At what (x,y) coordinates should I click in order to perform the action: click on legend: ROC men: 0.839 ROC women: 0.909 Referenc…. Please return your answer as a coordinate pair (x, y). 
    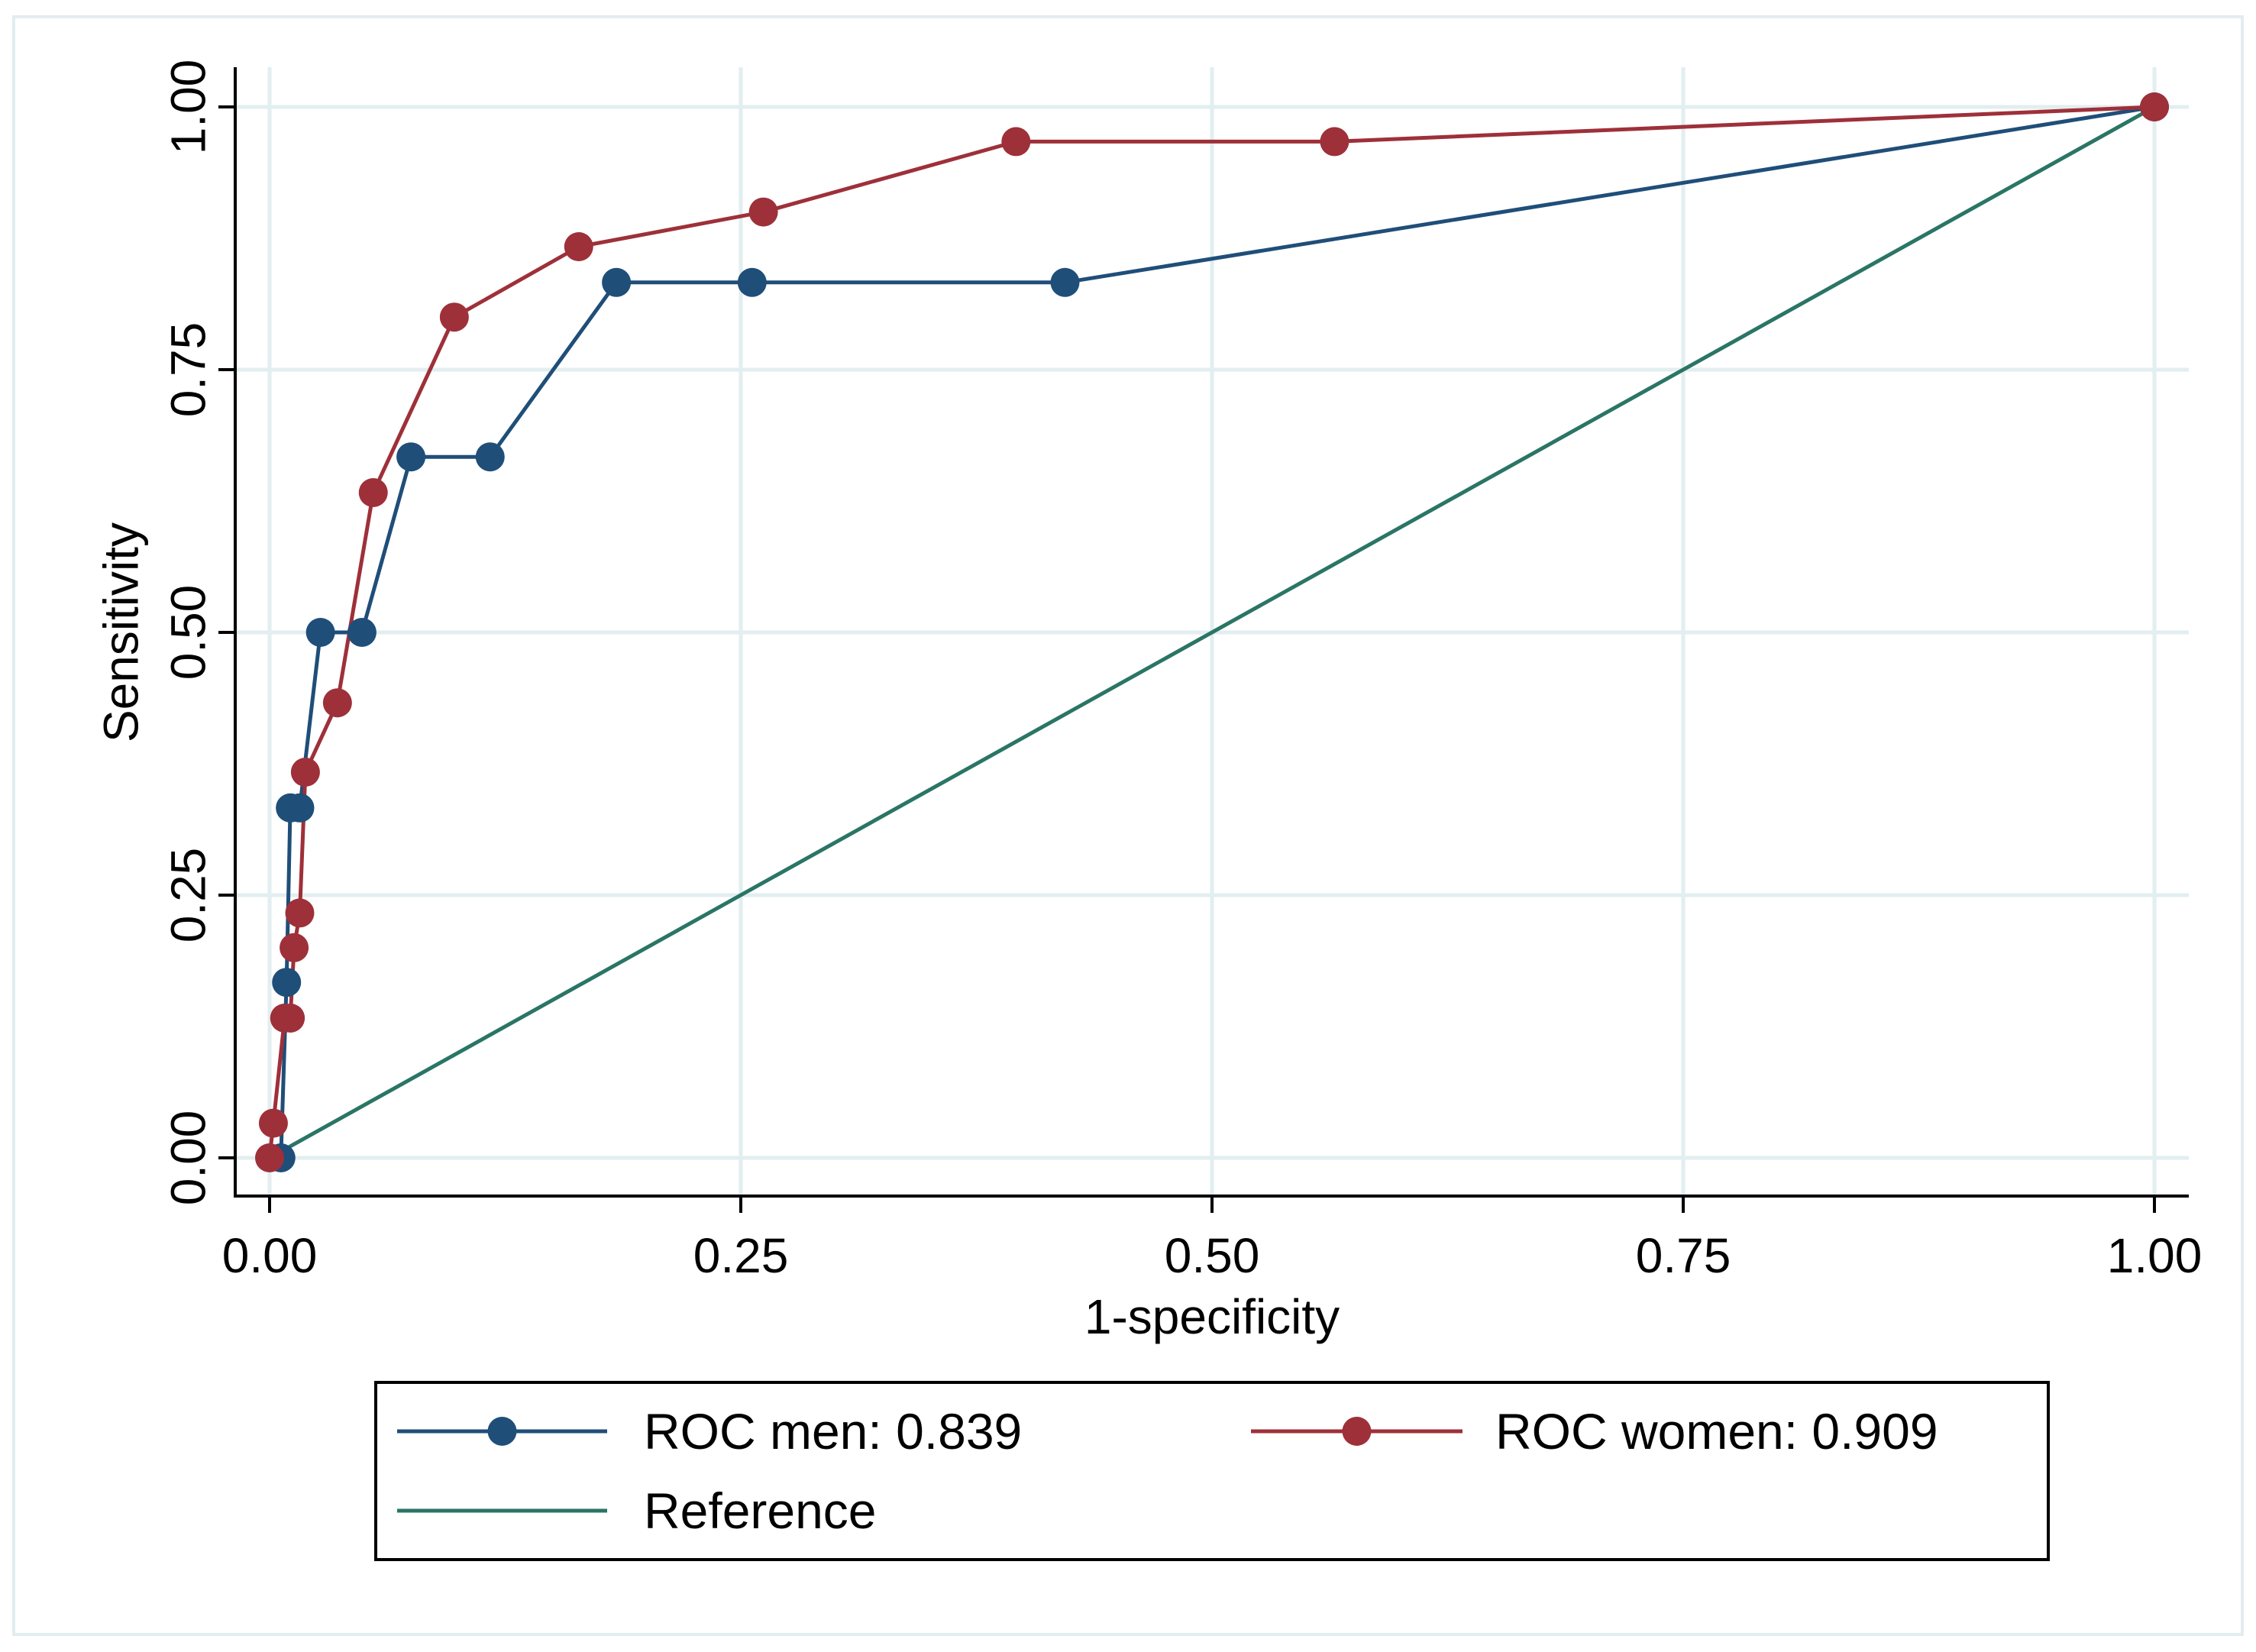
    Looking at the image, I should click on (1212, 1471).